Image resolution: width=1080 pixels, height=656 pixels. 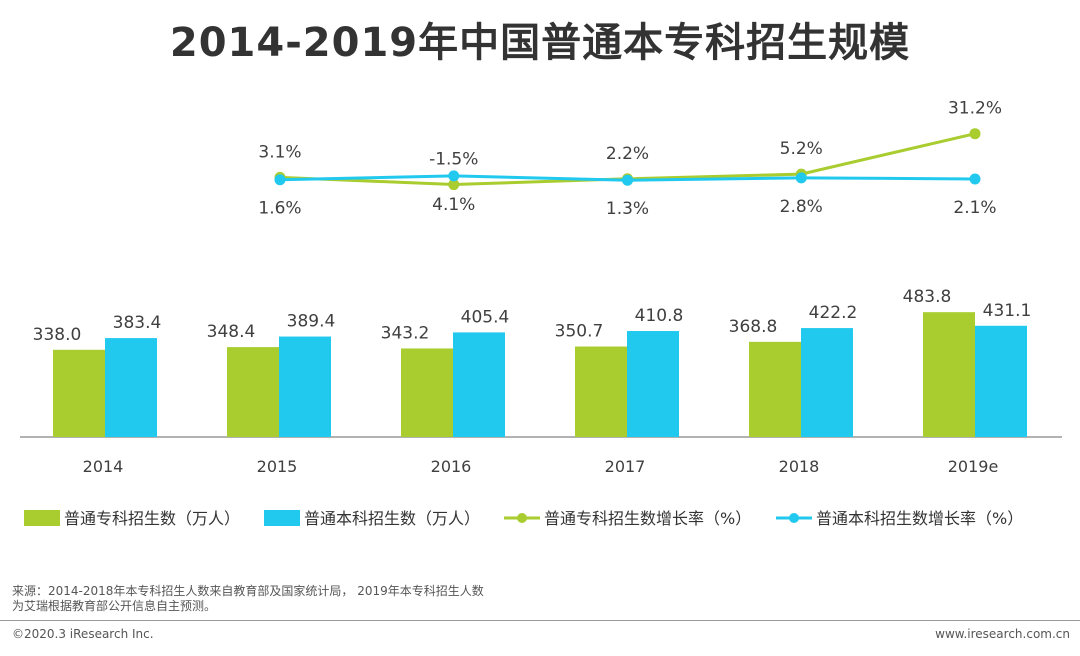 I want to click on source-line-2: 为艾瑞根据教育部公开信息自主预测。, so click(x=114, y=606).